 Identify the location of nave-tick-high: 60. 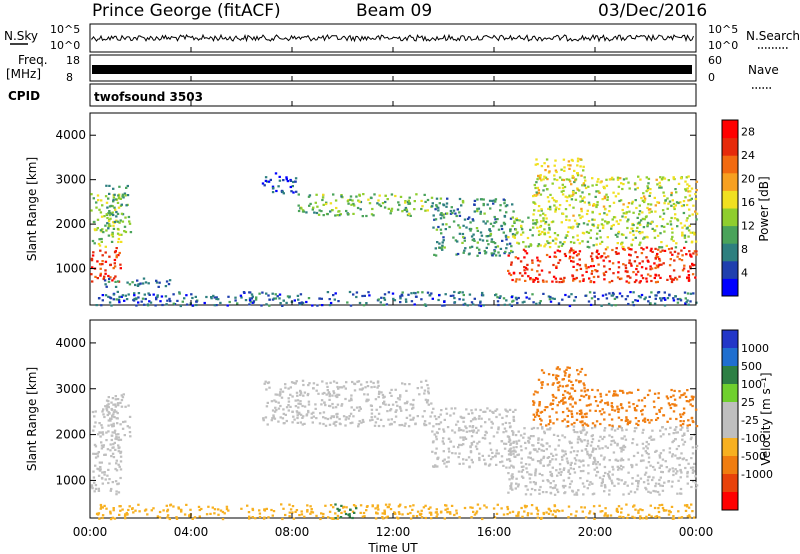
(715, 60).